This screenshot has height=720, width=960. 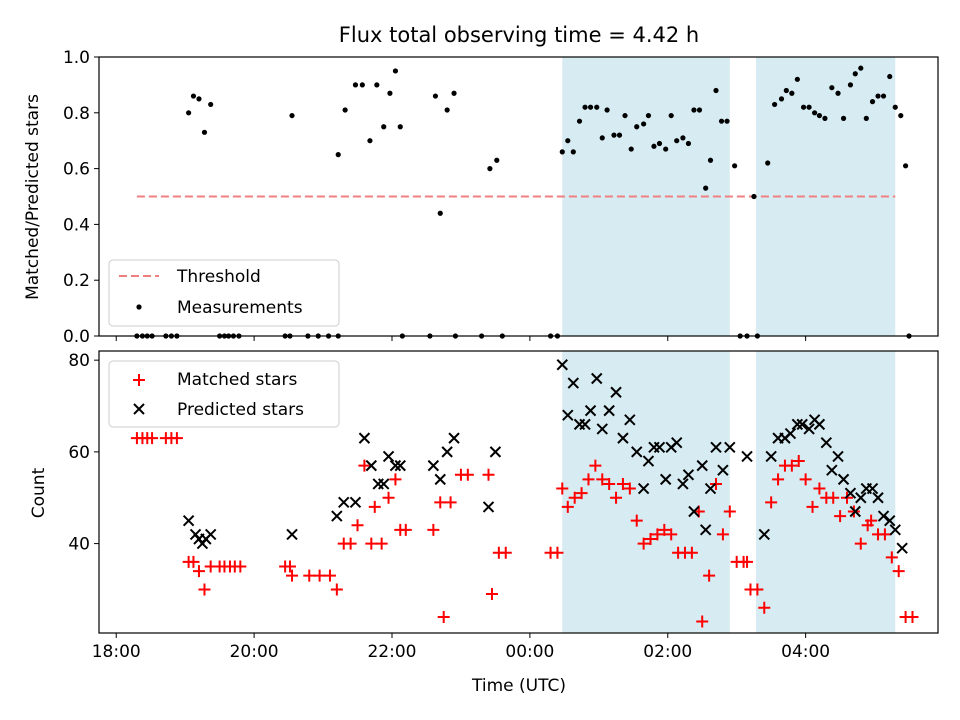 I want to click on x-tick-label: 02:00, so click(x=667, y=652).